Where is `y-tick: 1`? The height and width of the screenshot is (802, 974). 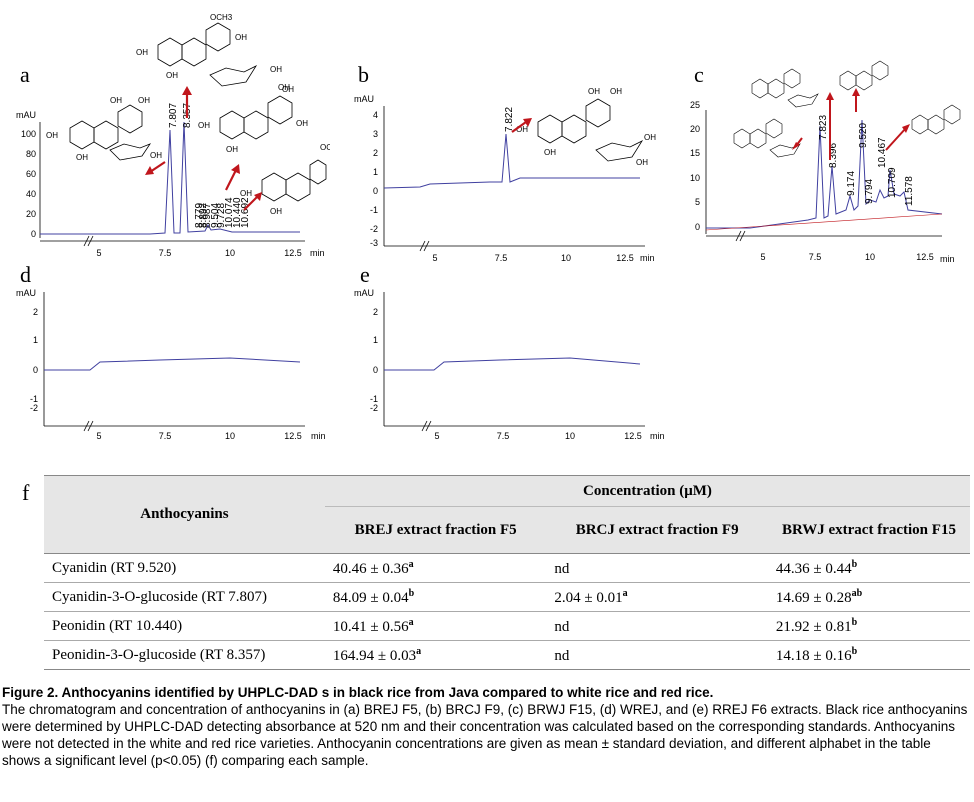
y-tick: 1 is located at coordinates (375, 172).